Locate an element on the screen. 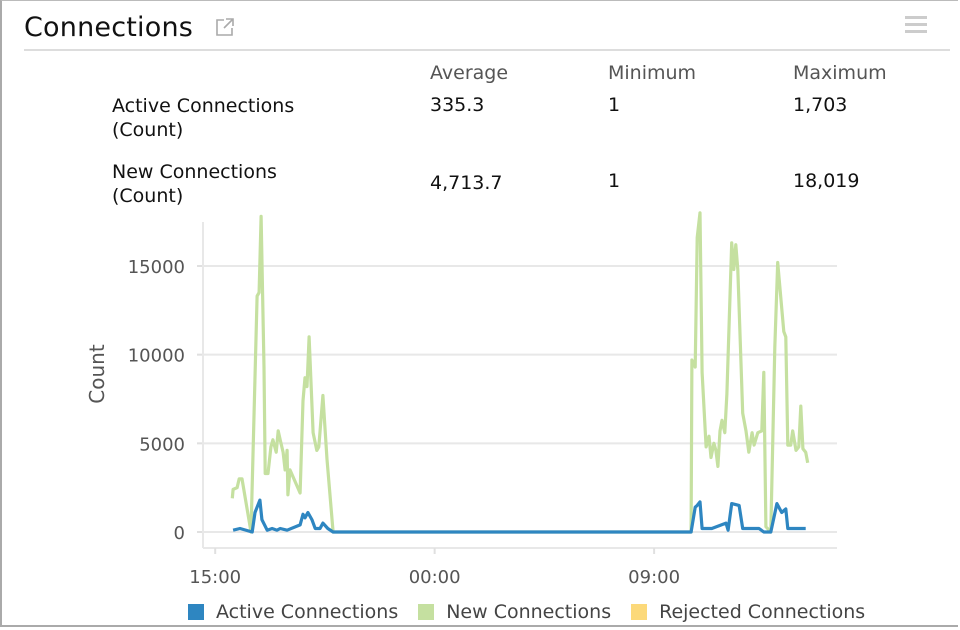 The width and height of the screenshot is (960, 630). column-header-average: Average is located at coordinates (469, 73).